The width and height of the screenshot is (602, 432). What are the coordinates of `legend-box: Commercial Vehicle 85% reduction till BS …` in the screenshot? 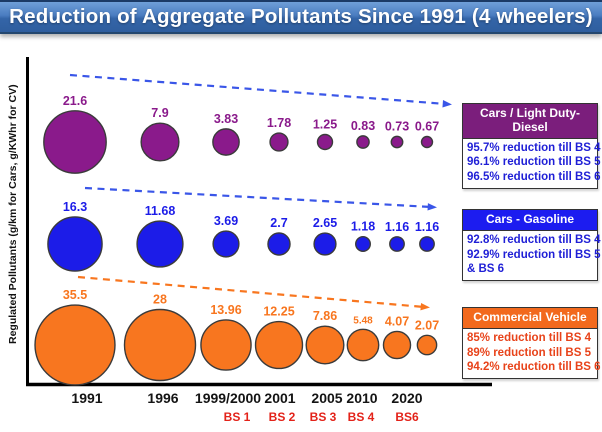 It's located at (531, 343).